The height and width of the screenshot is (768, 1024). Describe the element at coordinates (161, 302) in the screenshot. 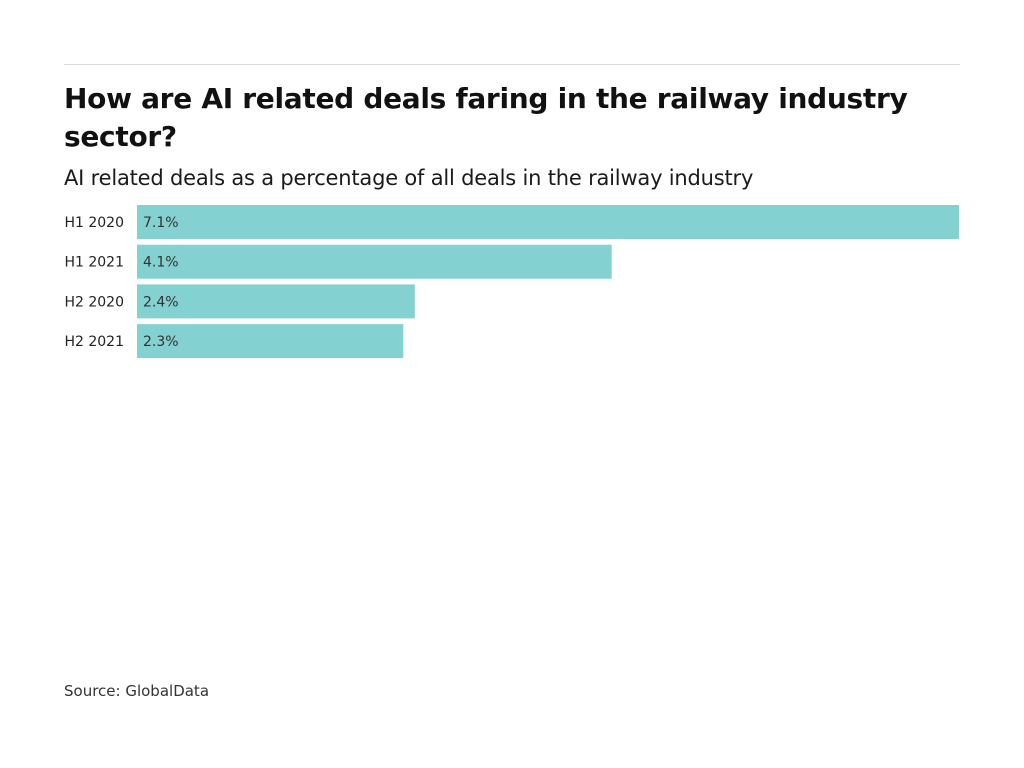

I see `value-label: 2.4%` at that location.